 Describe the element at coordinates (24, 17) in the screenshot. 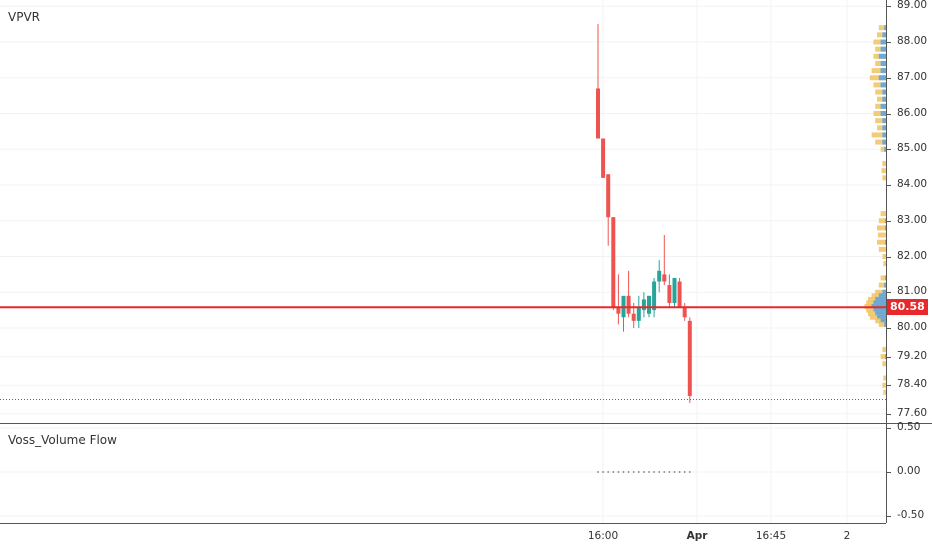

I see `vpvr-indicator-label: VPVR` at that location.